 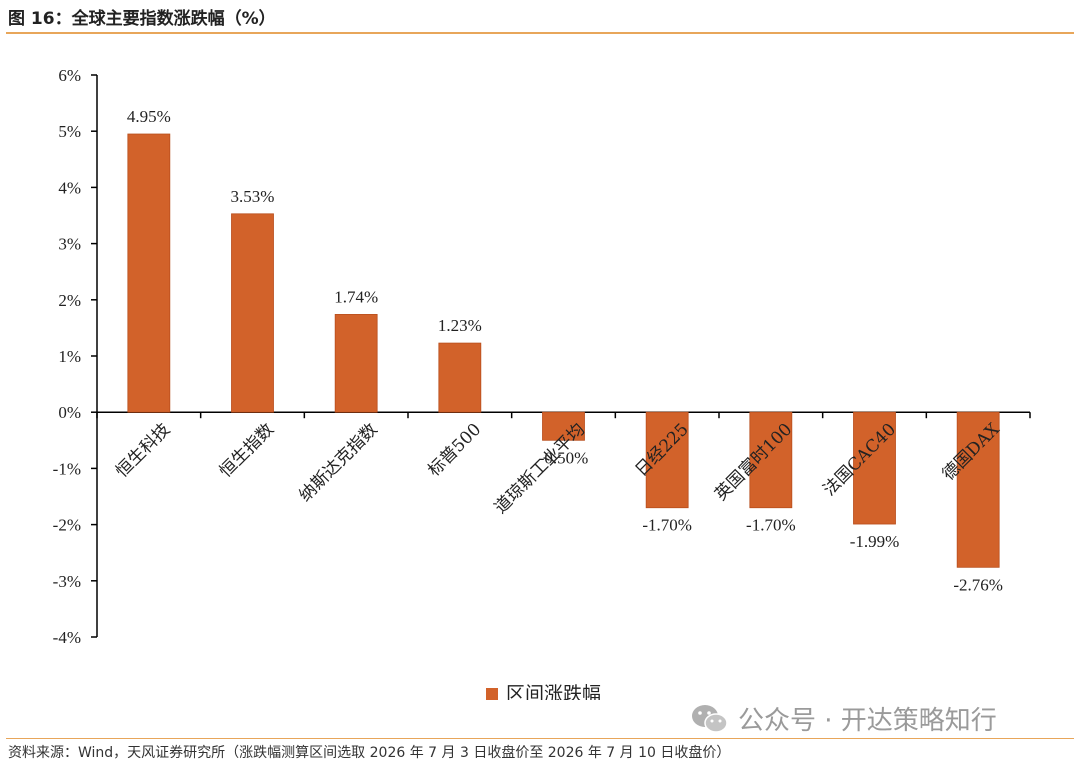 I want to click on y-tick-label: 6%, so click(x=69, y=75).